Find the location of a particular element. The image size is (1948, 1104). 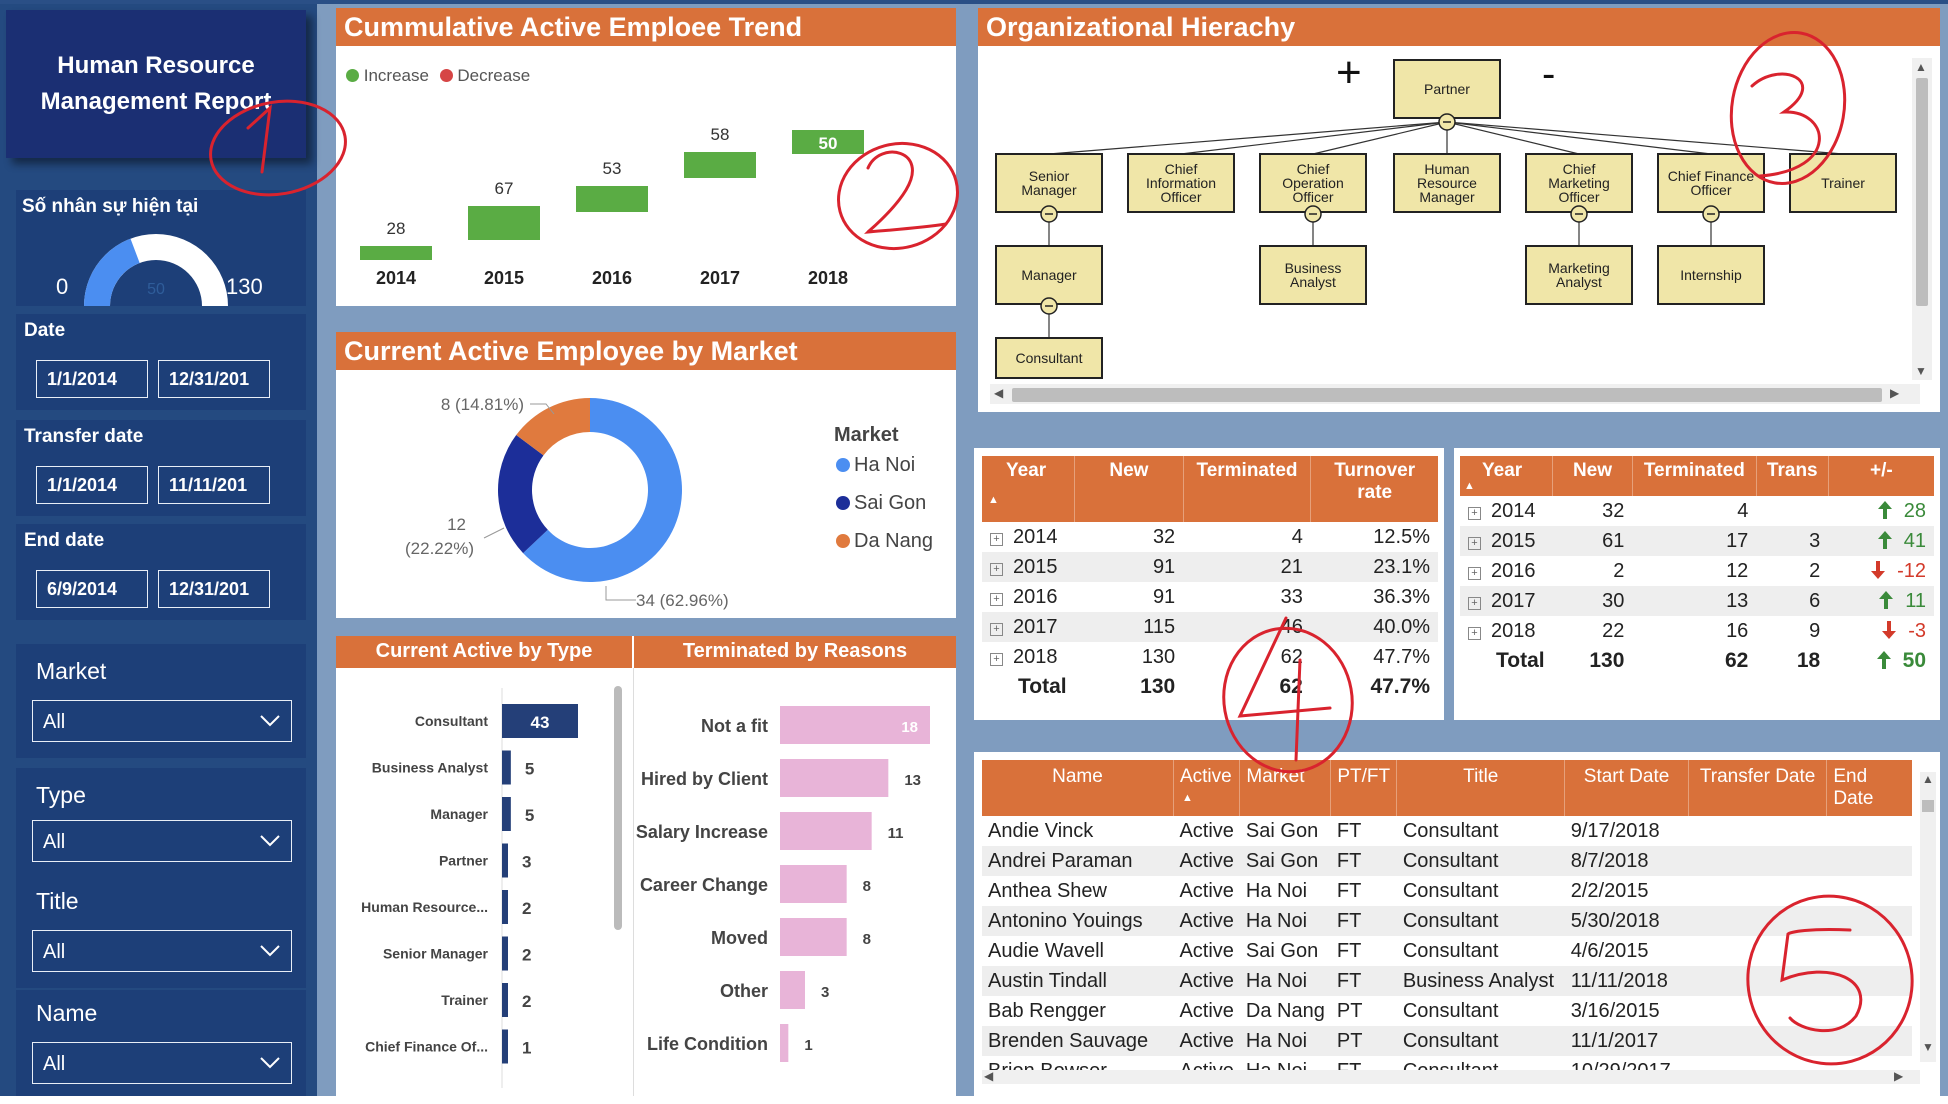

org-node-senior-manager is located at coordinates (1049, 183).